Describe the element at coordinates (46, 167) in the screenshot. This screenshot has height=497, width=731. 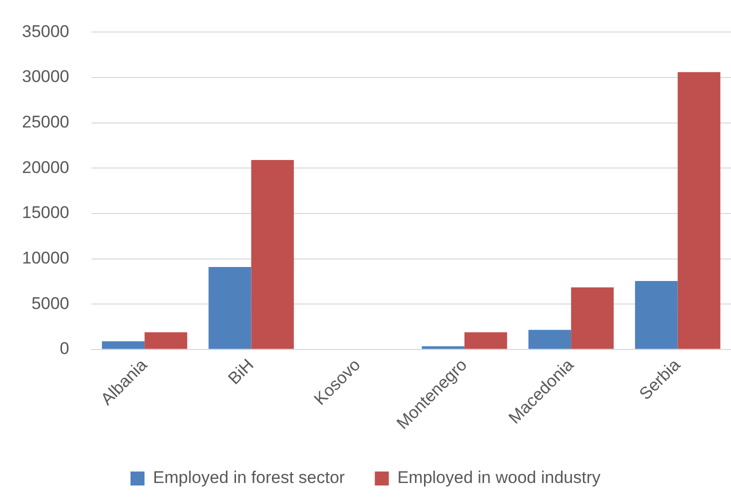
I see `y-tick-label: 20000` at that location.